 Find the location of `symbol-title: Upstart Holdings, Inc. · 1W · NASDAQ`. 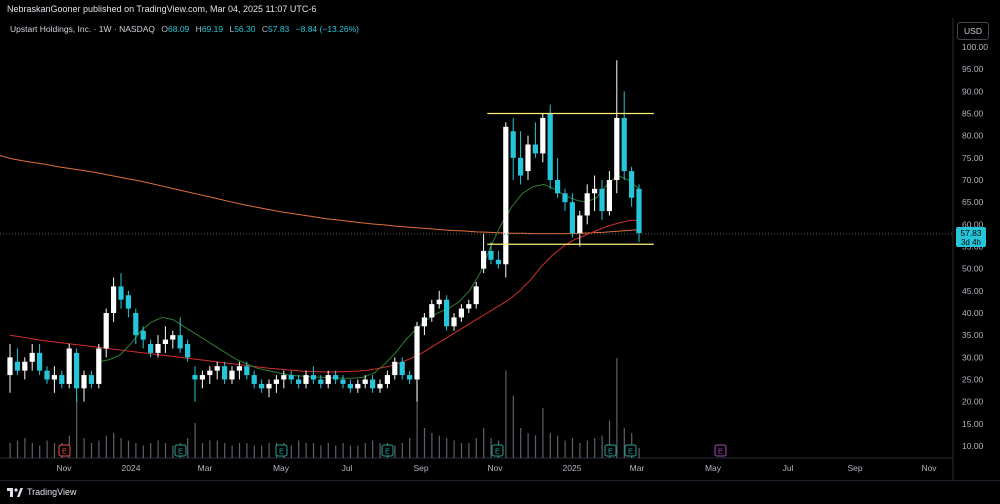

symbol-title: Upstart Holdings, Inc. · 1W · NASDAQ is located at coordinates (83, 29).